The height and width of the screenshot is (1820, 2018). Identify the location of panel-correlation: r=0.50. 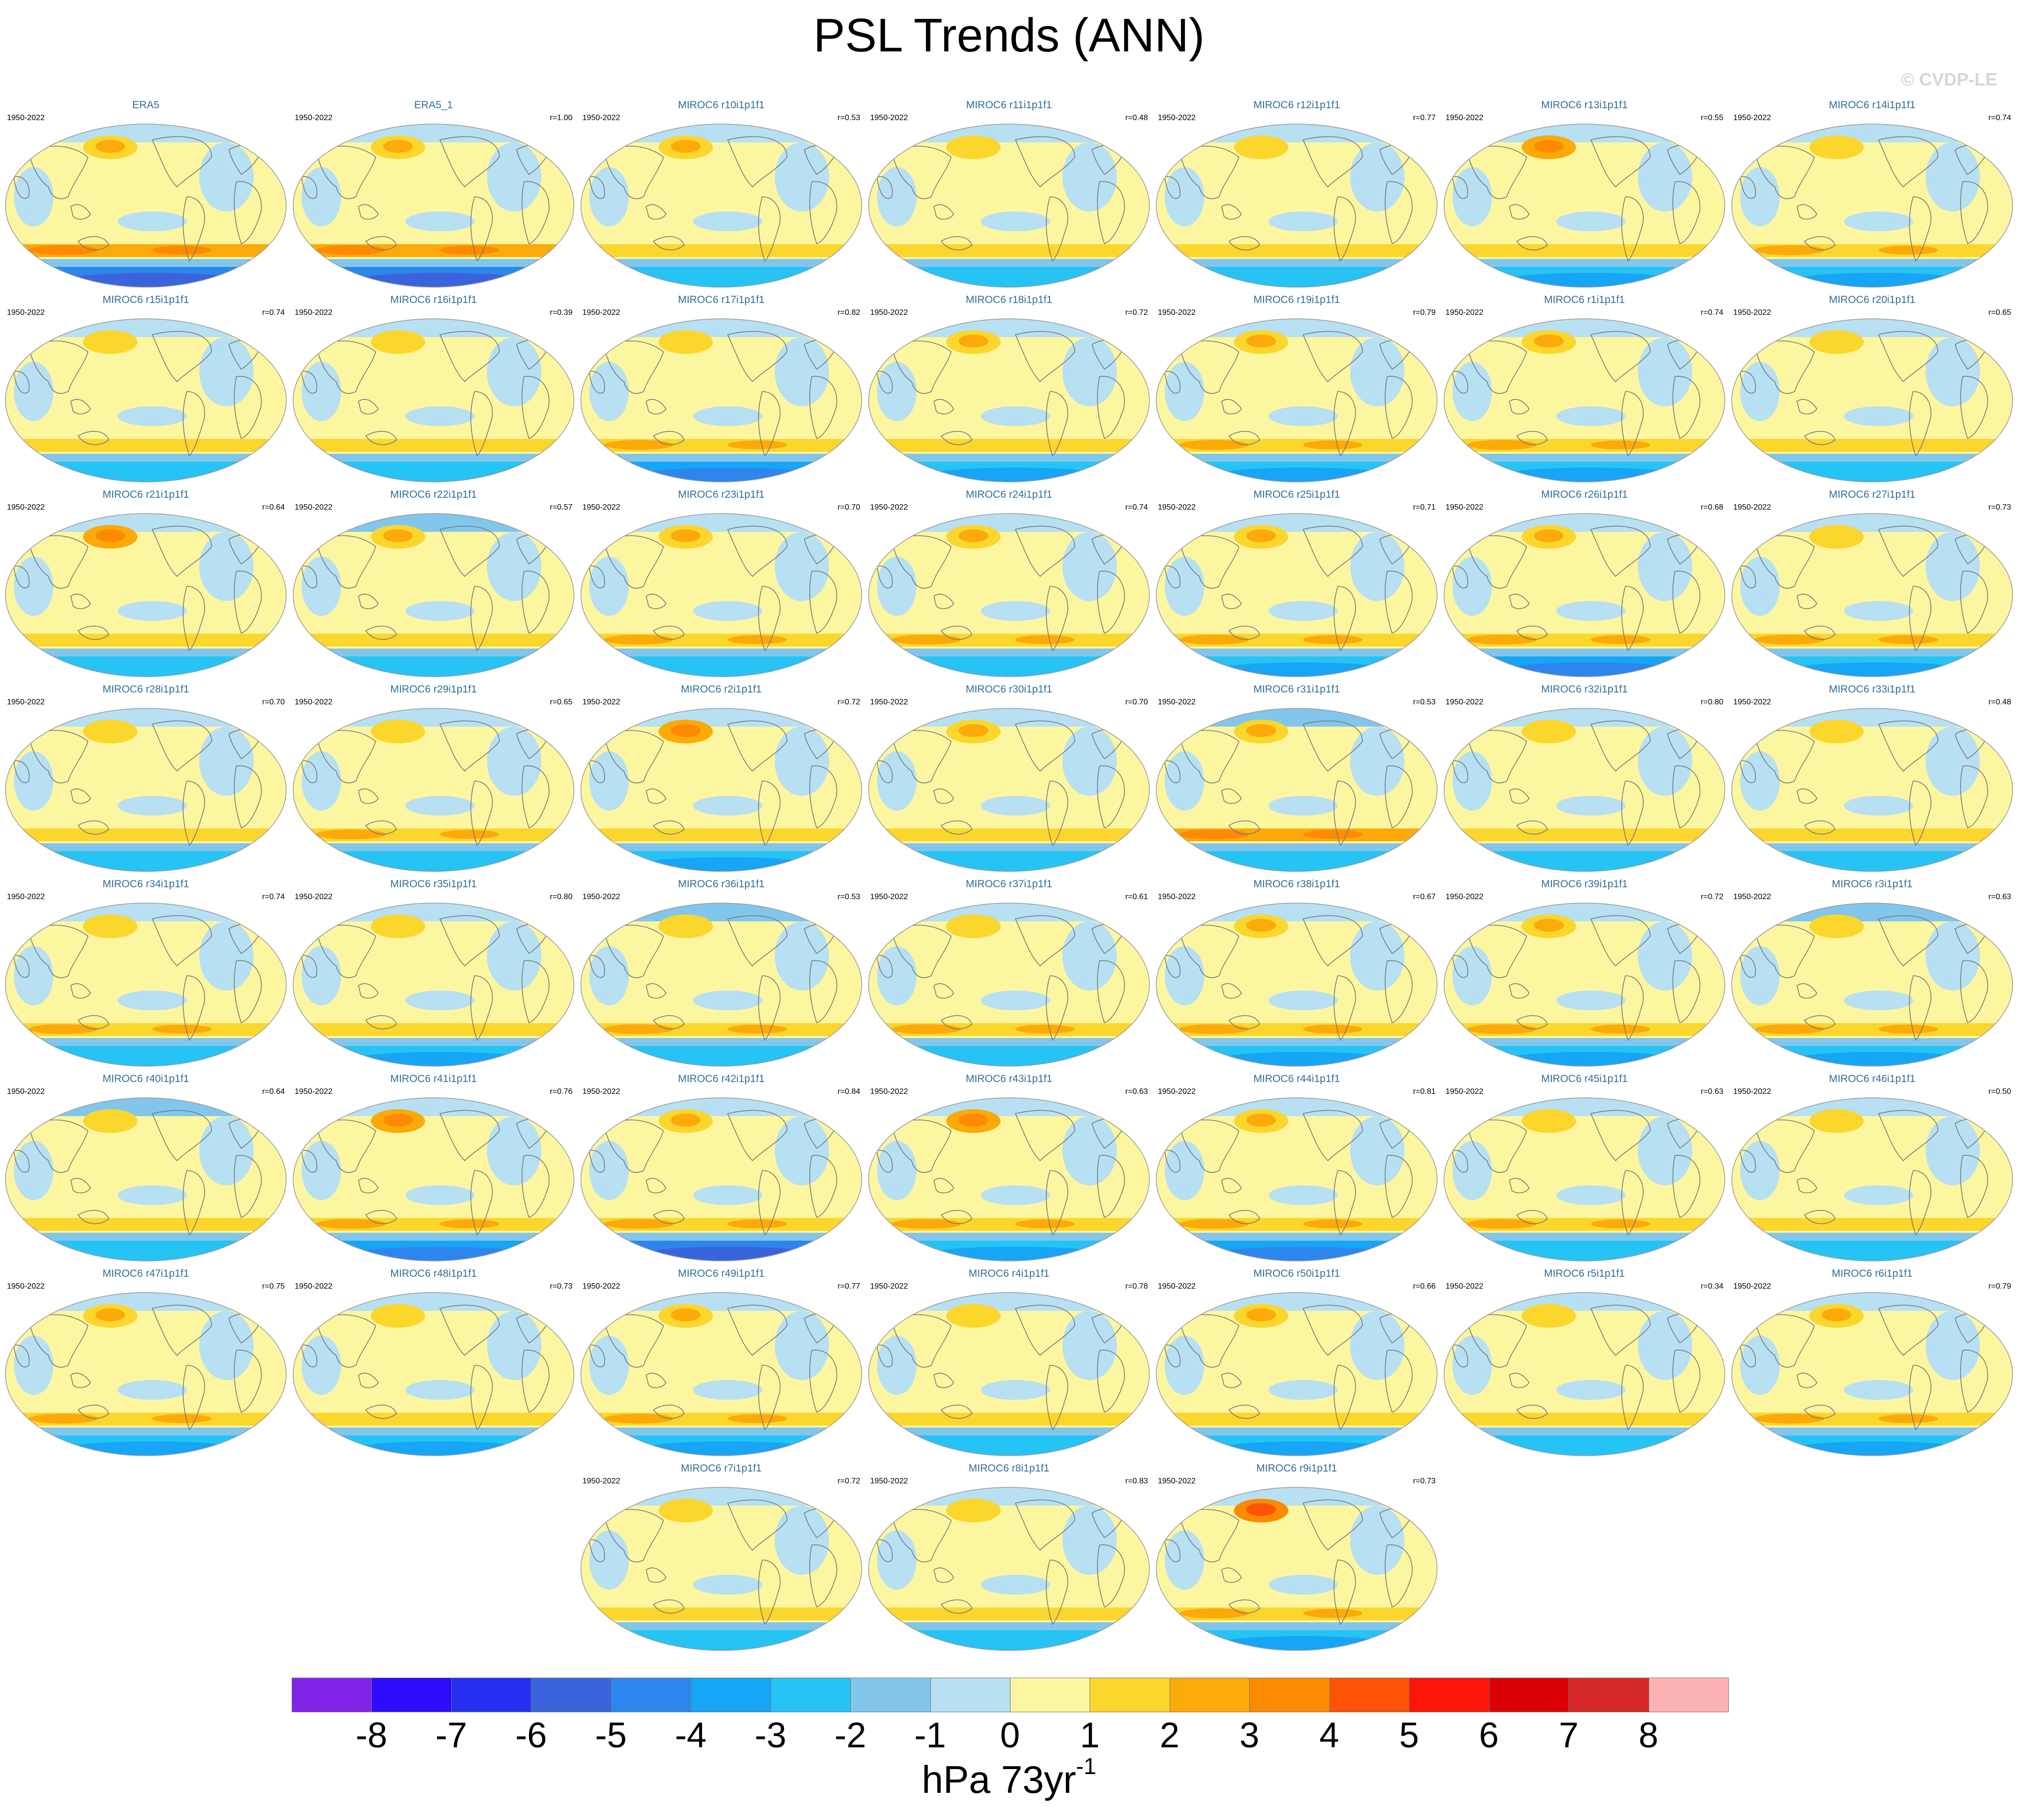
(2000, 1091).